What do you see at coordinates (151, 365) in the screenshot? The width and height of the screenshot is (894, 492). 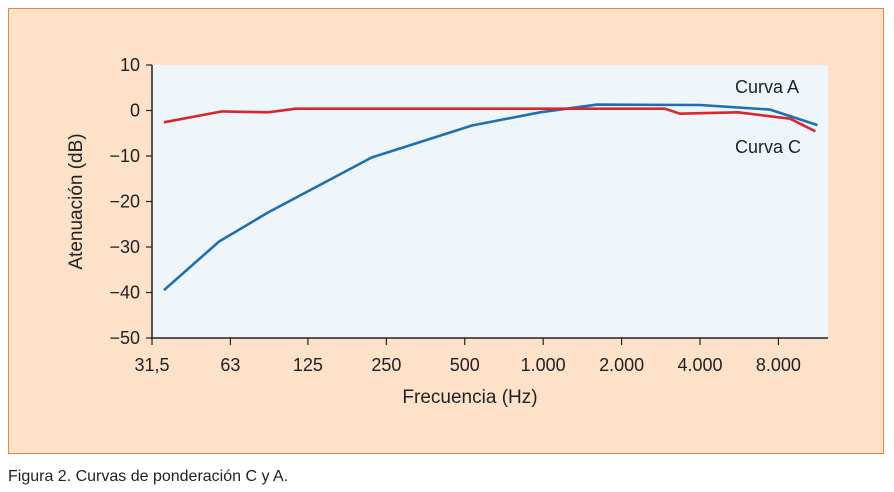 I see `x-tick-label: 31,5` at bounding box center [151, 365].